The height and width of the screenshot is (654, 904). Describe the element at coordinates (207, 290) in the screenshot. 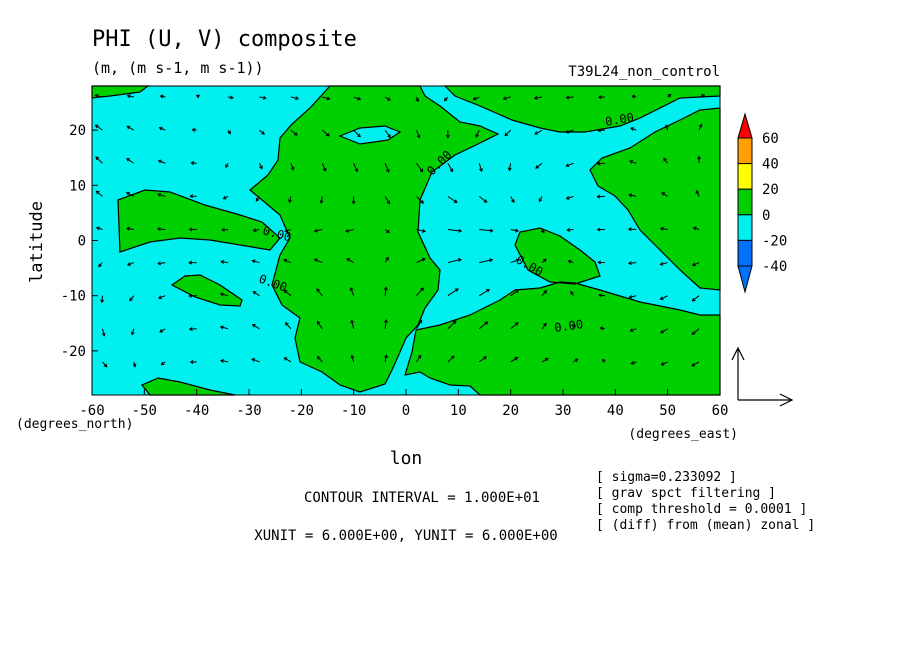

I see `land-lower-left-island` at that location.